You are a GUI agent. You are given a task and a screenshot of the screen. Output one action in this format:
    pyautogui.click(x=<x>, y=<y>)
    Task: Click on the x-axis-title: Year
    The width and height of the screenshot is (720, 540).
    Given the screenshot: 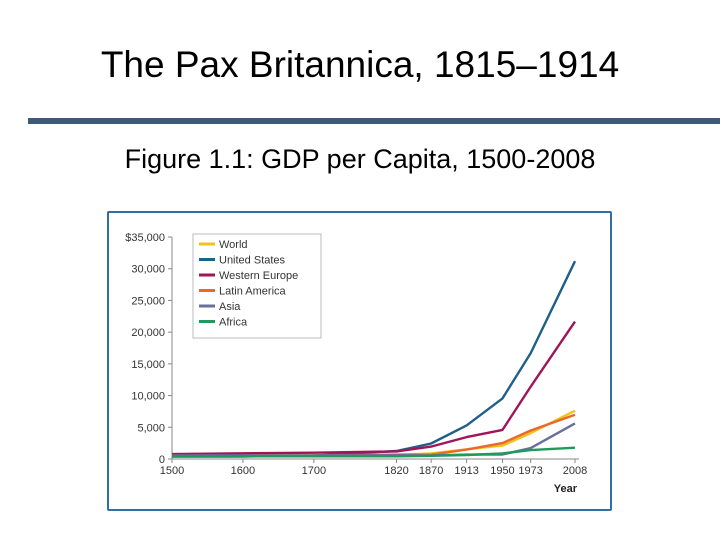 What is the action you would take?
    pyautogui.click(x=566, y=489)
    